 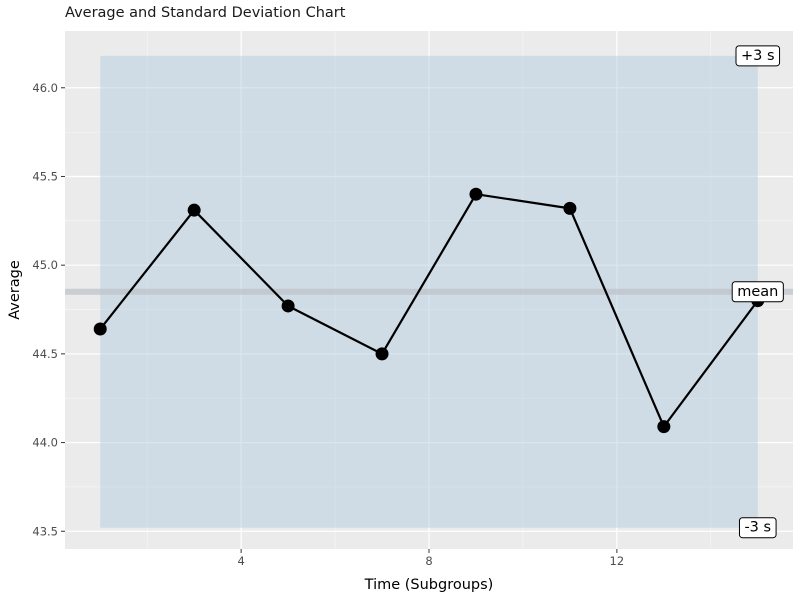 I want to click on annotation-text: mean, so click(x=757, y=292).